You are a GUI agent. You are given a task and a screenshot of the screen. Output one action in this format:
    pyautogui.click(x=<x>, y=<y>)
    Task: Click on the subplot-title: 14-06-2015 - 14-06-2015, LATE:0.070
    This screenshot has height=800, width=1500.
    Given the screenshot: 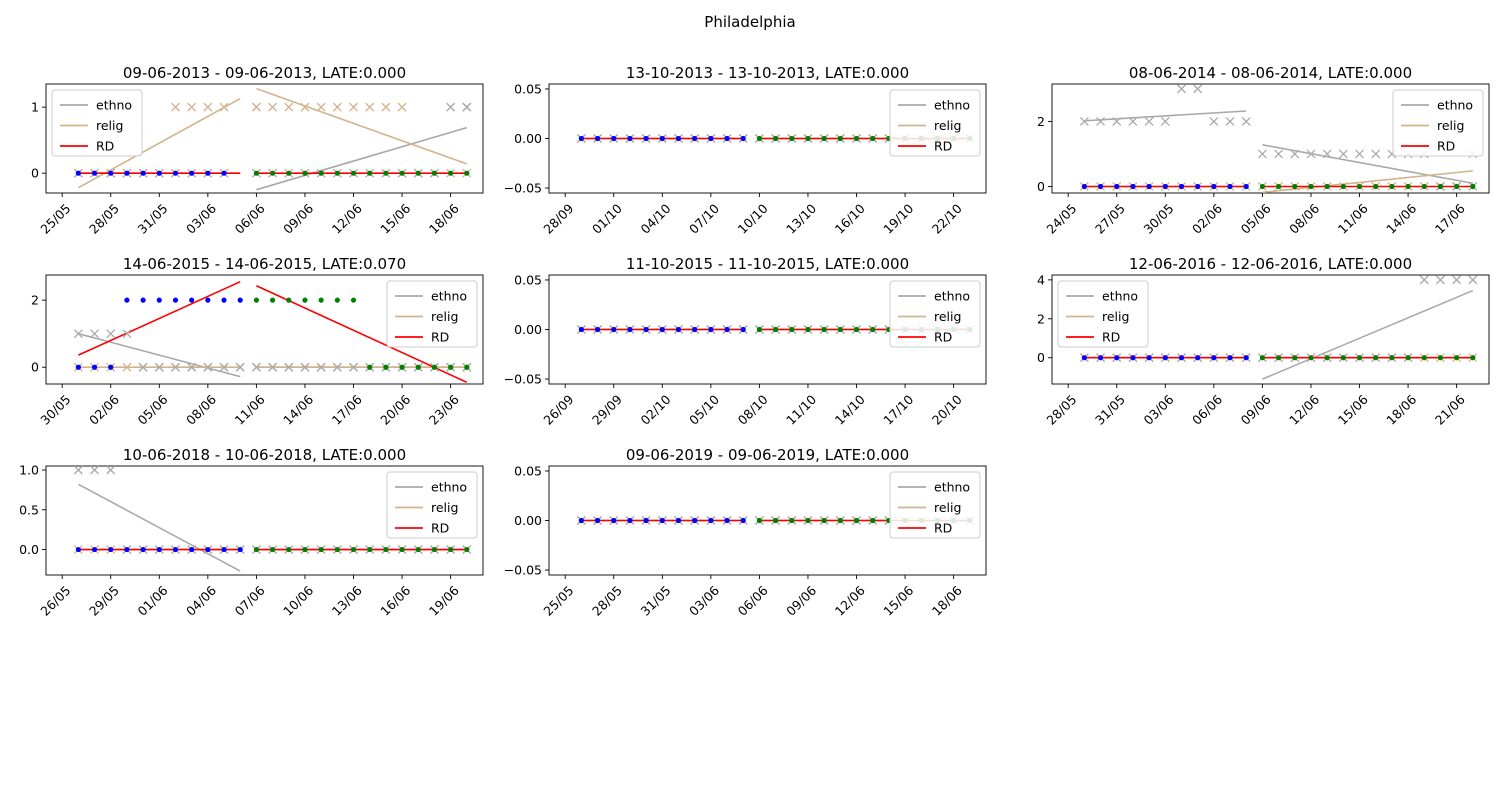 What is the action you would take?
    pyautogui.click(x=264, y=264)
    